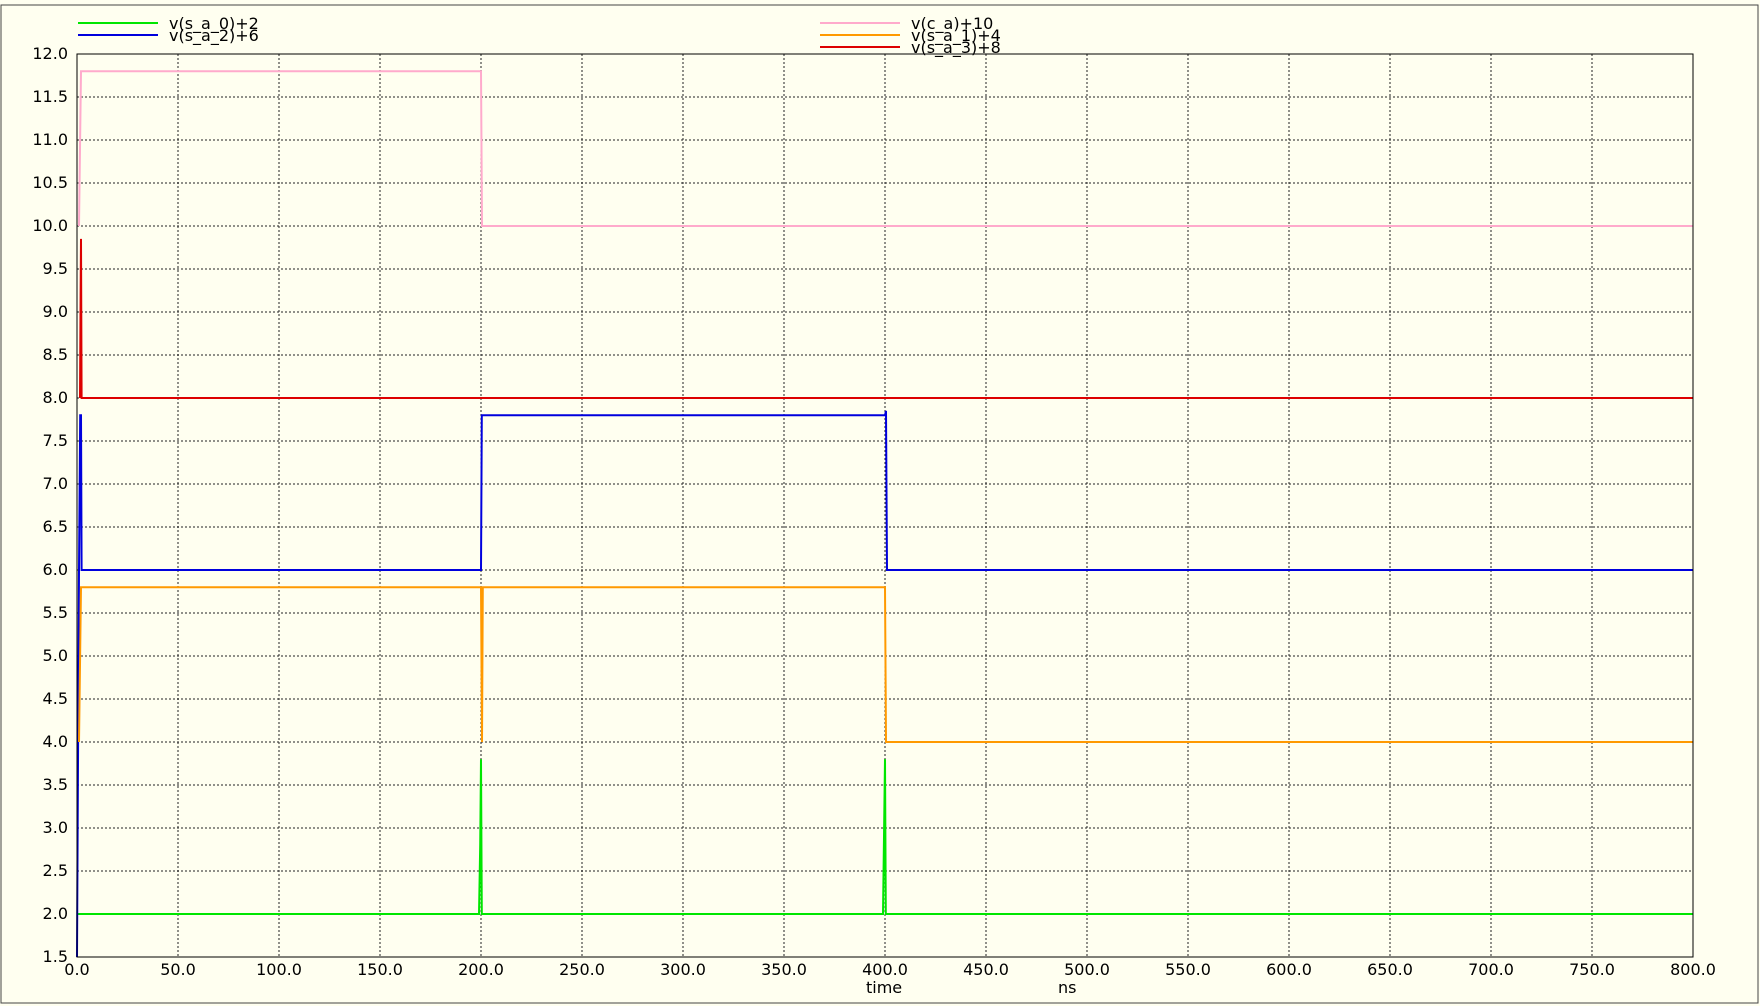 Image resolution: width=1760 pixels, height=1006 pixels. I want to click on y-tick-label: 7.0, so click(55, 483).